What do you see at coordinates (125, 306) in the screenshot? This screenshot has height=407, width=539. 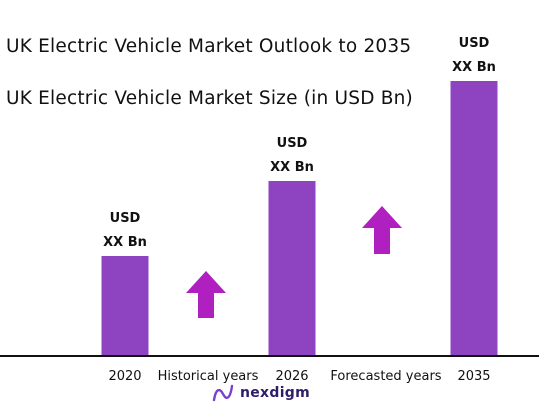 I see `bar-2020` at bounding box center [125, 306].